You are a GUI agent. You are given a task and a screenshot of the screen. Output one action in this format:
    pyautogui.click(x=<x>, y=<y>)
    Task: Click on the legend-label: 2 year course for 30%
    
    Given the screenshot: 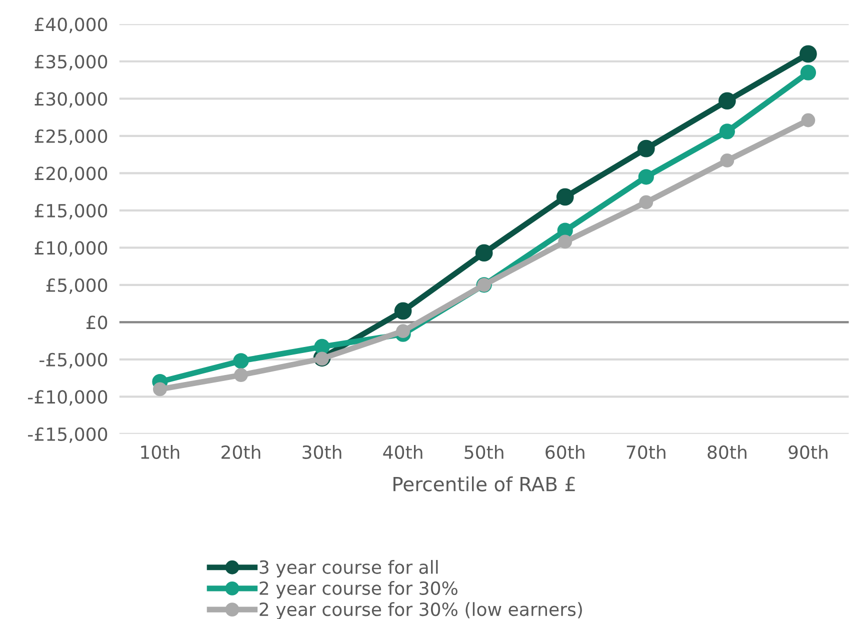 What is the action you would take?
    pyautogui.click(x=359, y=590)
    